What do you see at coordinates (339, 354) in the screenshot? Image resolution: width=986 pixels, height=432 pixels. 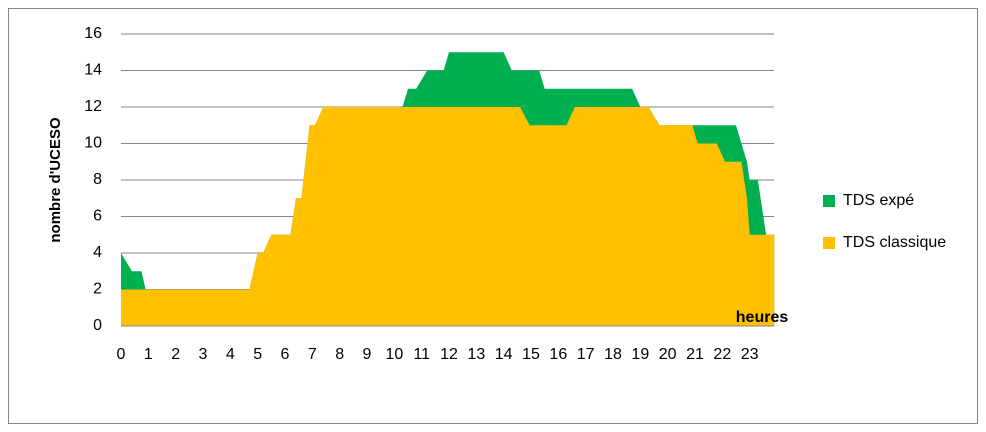 I see `x-tick-label: 8` at bounding box center [339, 354].